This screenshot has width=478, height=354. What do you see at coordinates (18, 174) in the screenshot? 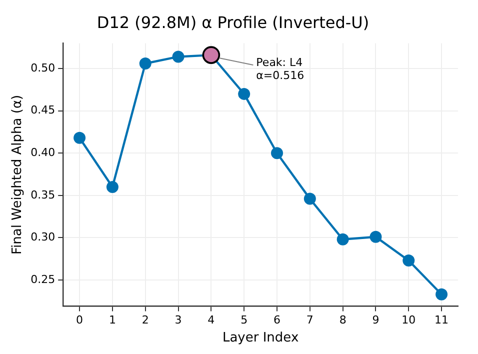
I see `y-axis-title: Final Weighted Alpha (α)` at bounding box center [18, 174].